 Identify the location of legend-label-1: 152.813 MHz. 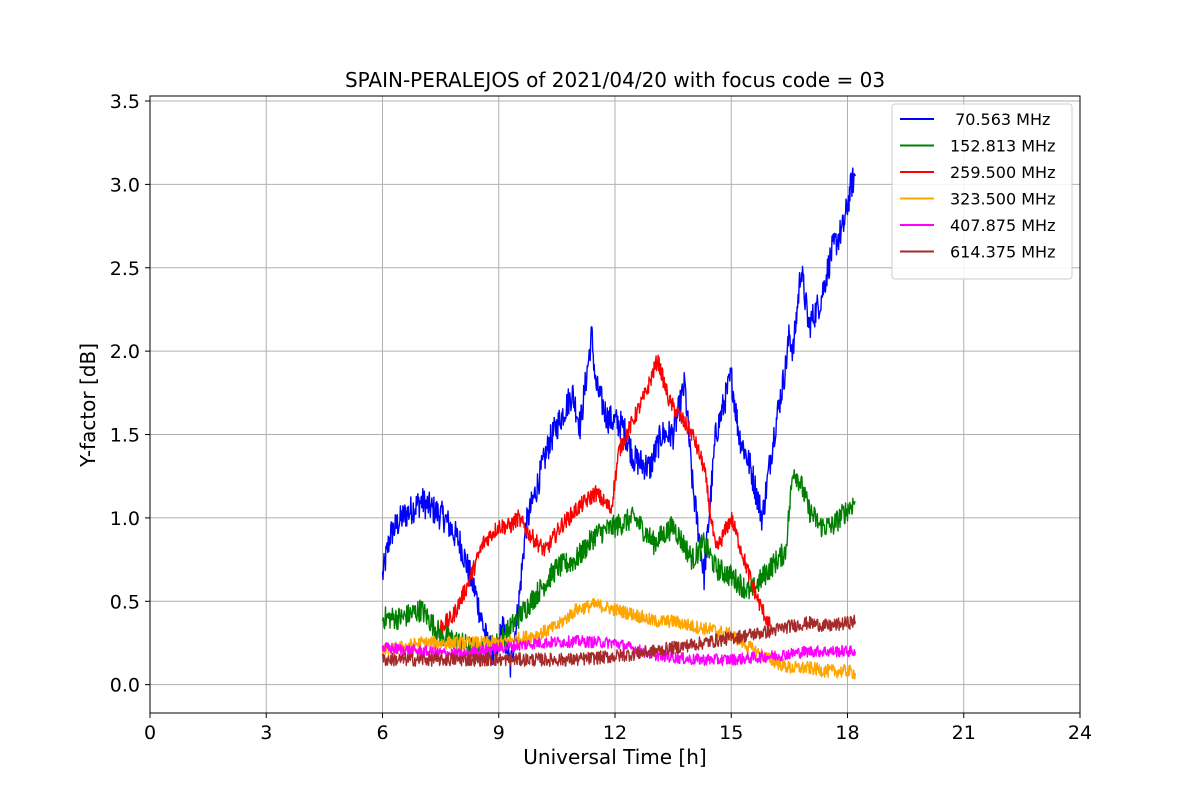
(1002, 146).